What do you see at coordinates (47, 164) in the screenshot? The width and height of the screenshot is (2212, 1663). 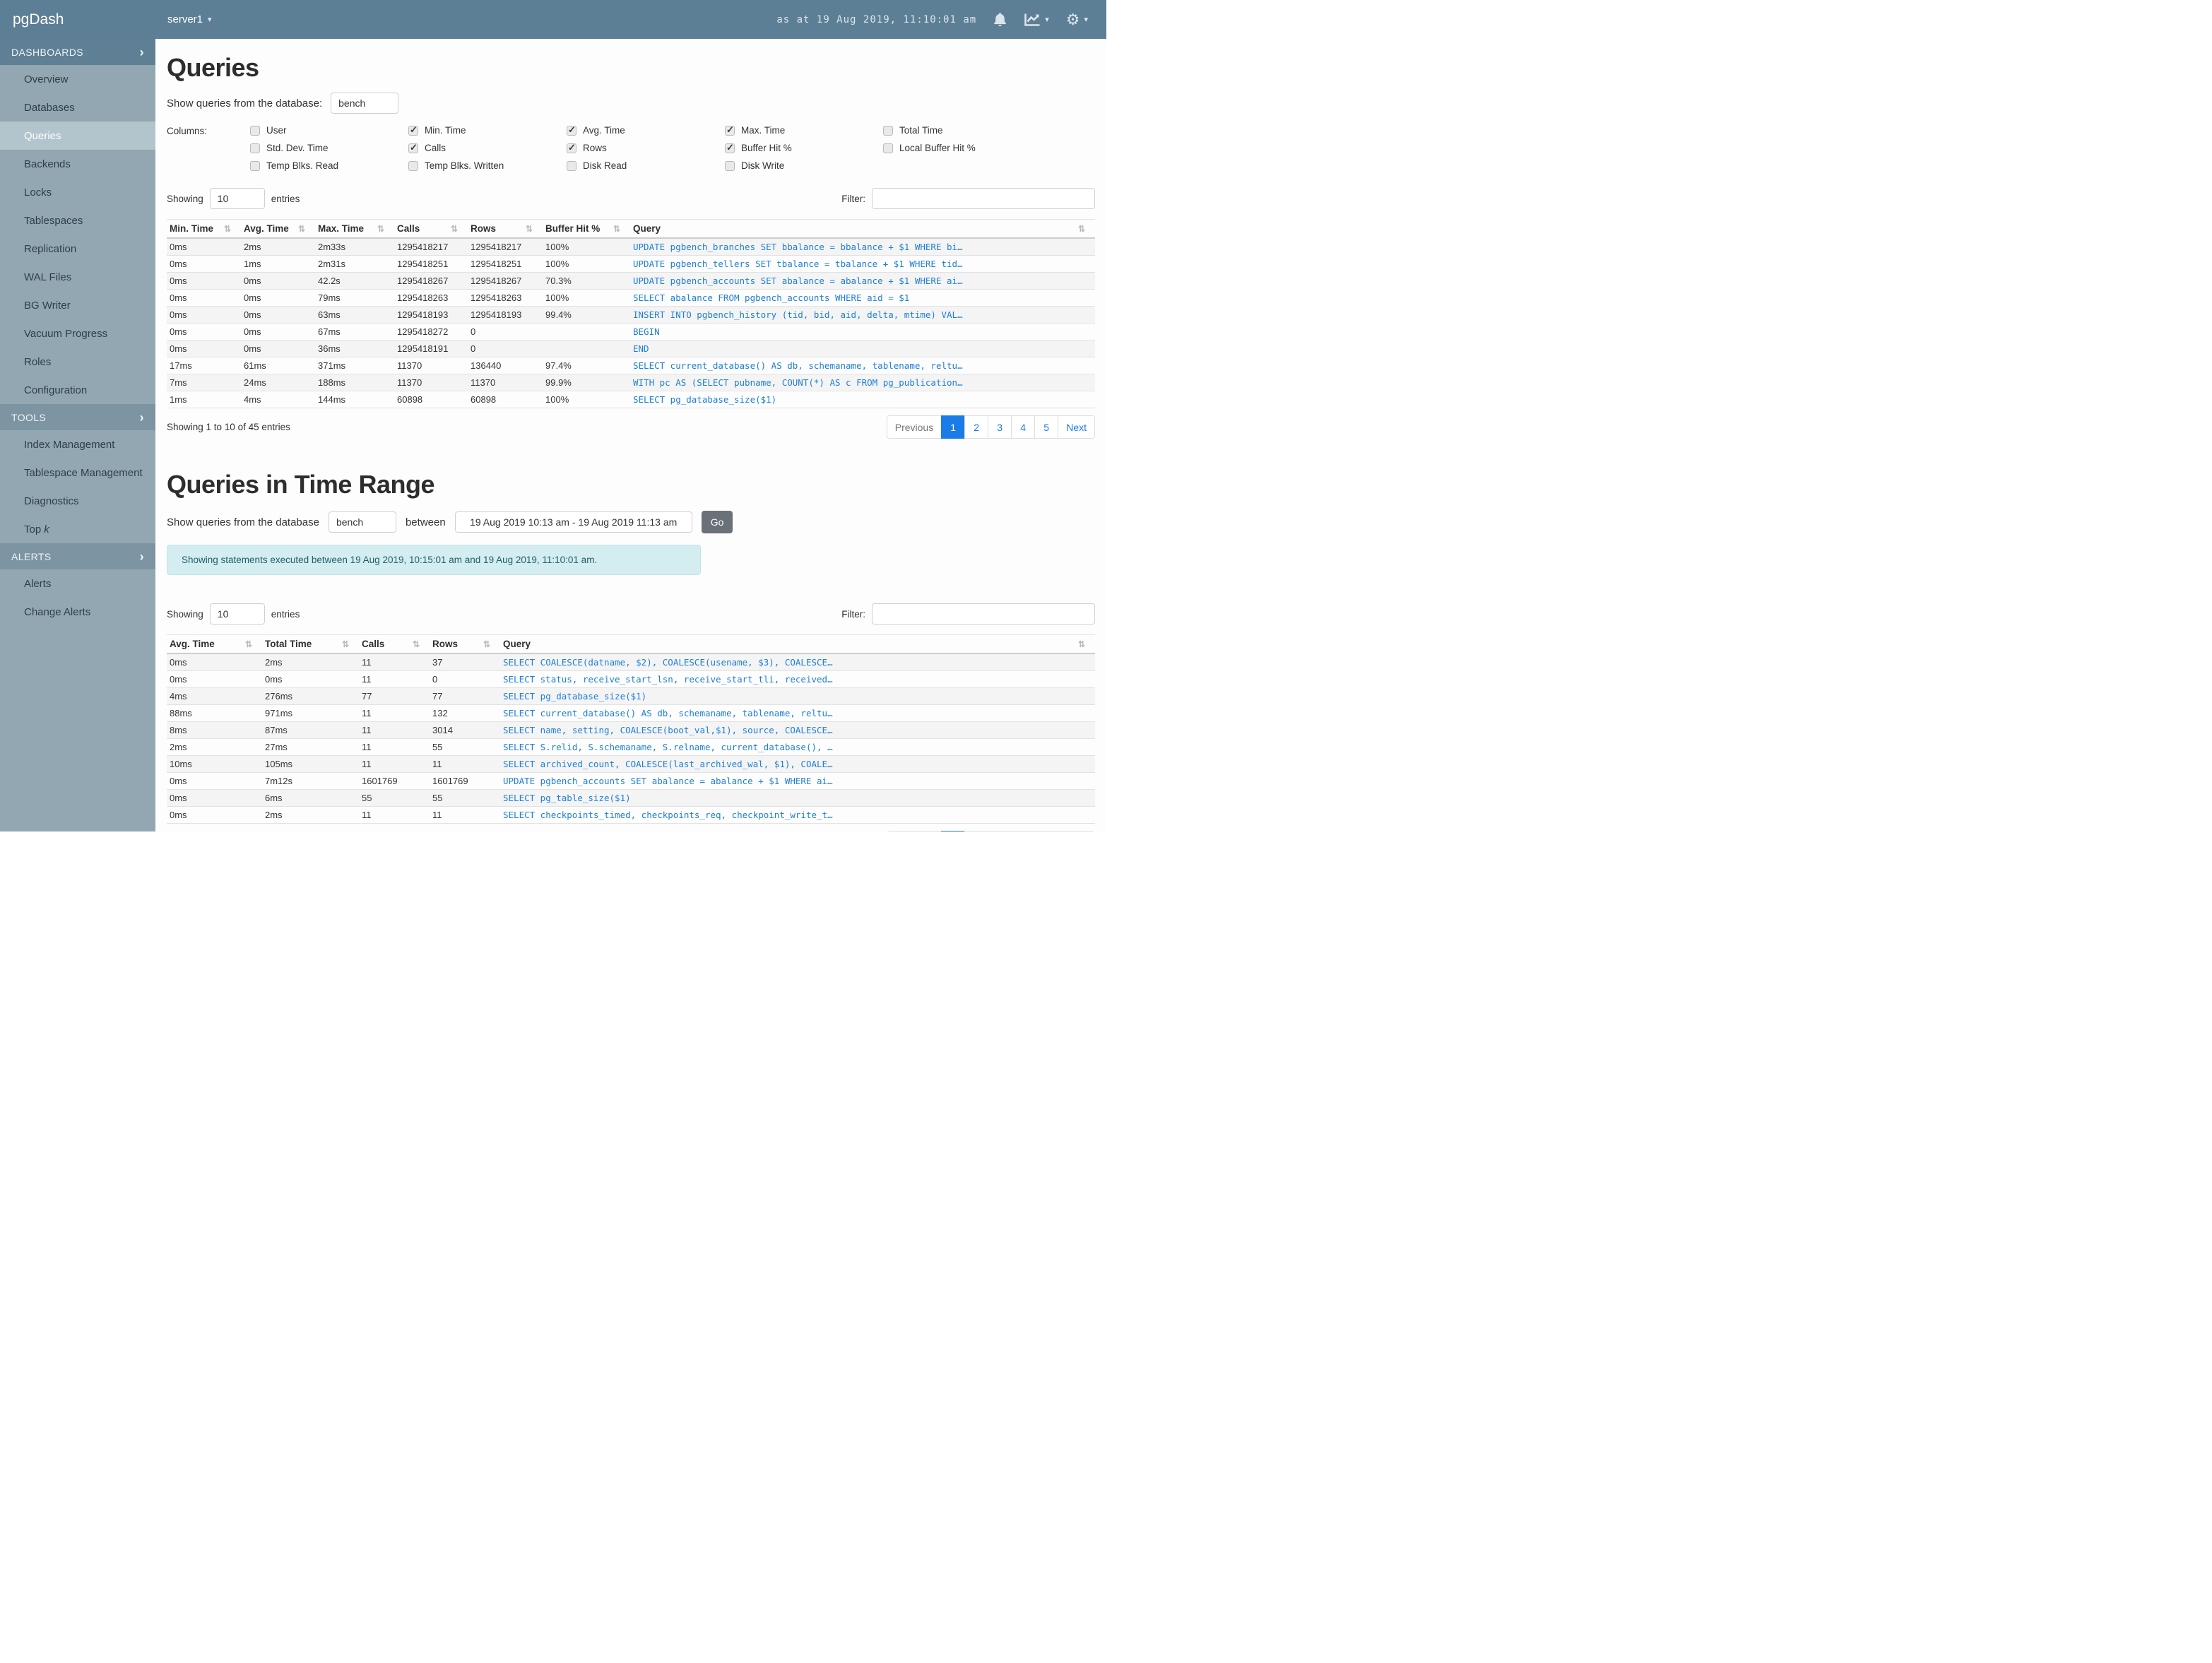 I see `sidebar-item-backends: Backends` at bounding box center [47, 164].